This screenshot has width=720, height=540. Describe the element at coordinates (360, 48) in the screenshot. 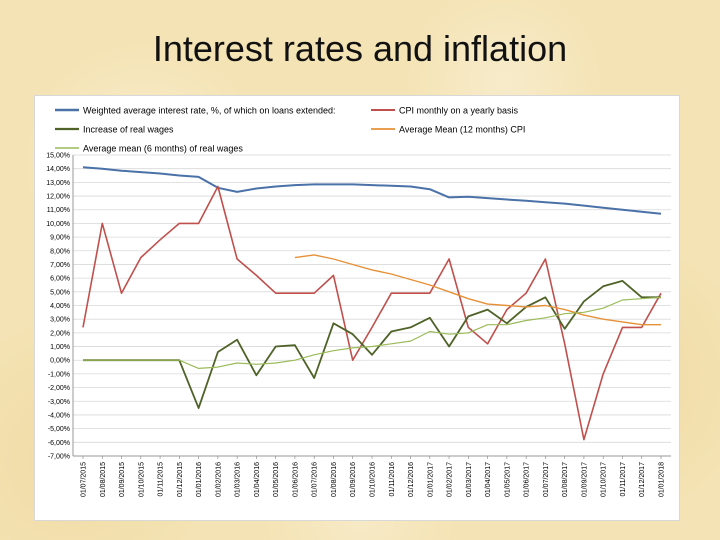

I see `slide-title: Interest rates and inflation` at that location.